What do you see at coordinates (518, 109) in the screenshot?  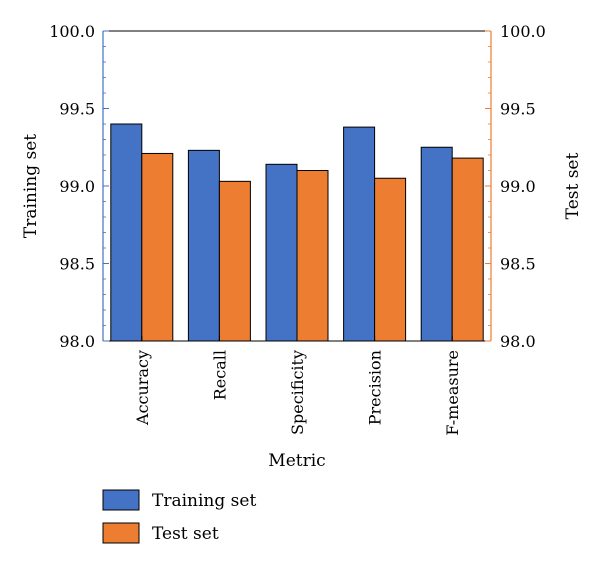 I see `right-tick-label: 99.5` at bounding box center [518, 109].